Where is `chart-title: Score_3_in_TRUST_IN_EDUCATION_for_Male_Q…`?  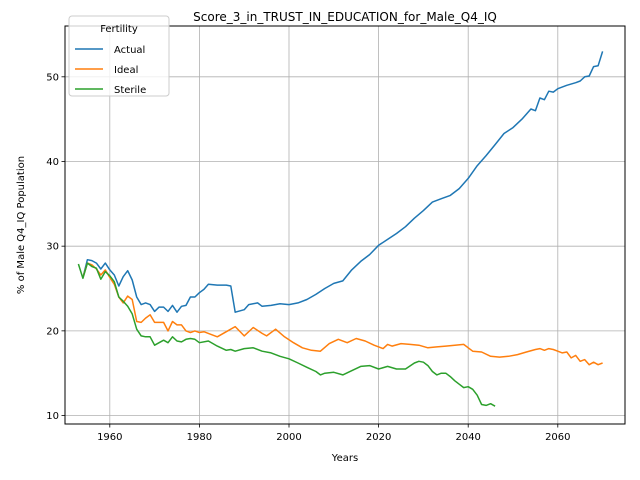 chart-title: Score_3_in_TRUST_IN_EDUCATION_for_Male_Q… is located at coordinates (345, 17).